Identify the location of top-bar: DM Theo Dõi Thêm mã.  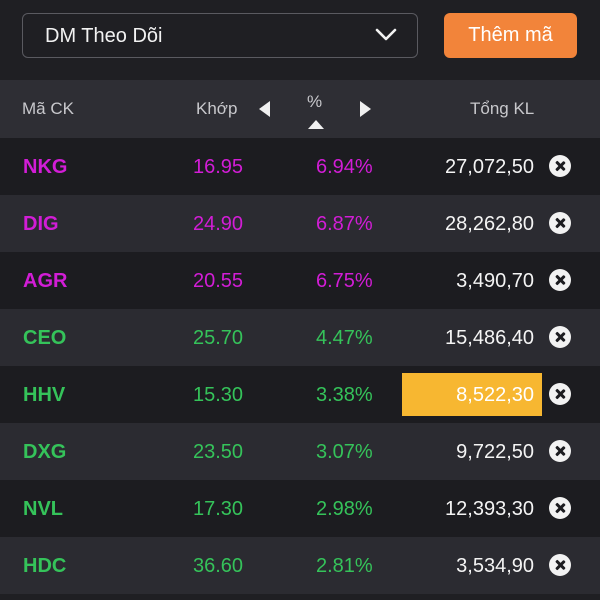
(300, 40).